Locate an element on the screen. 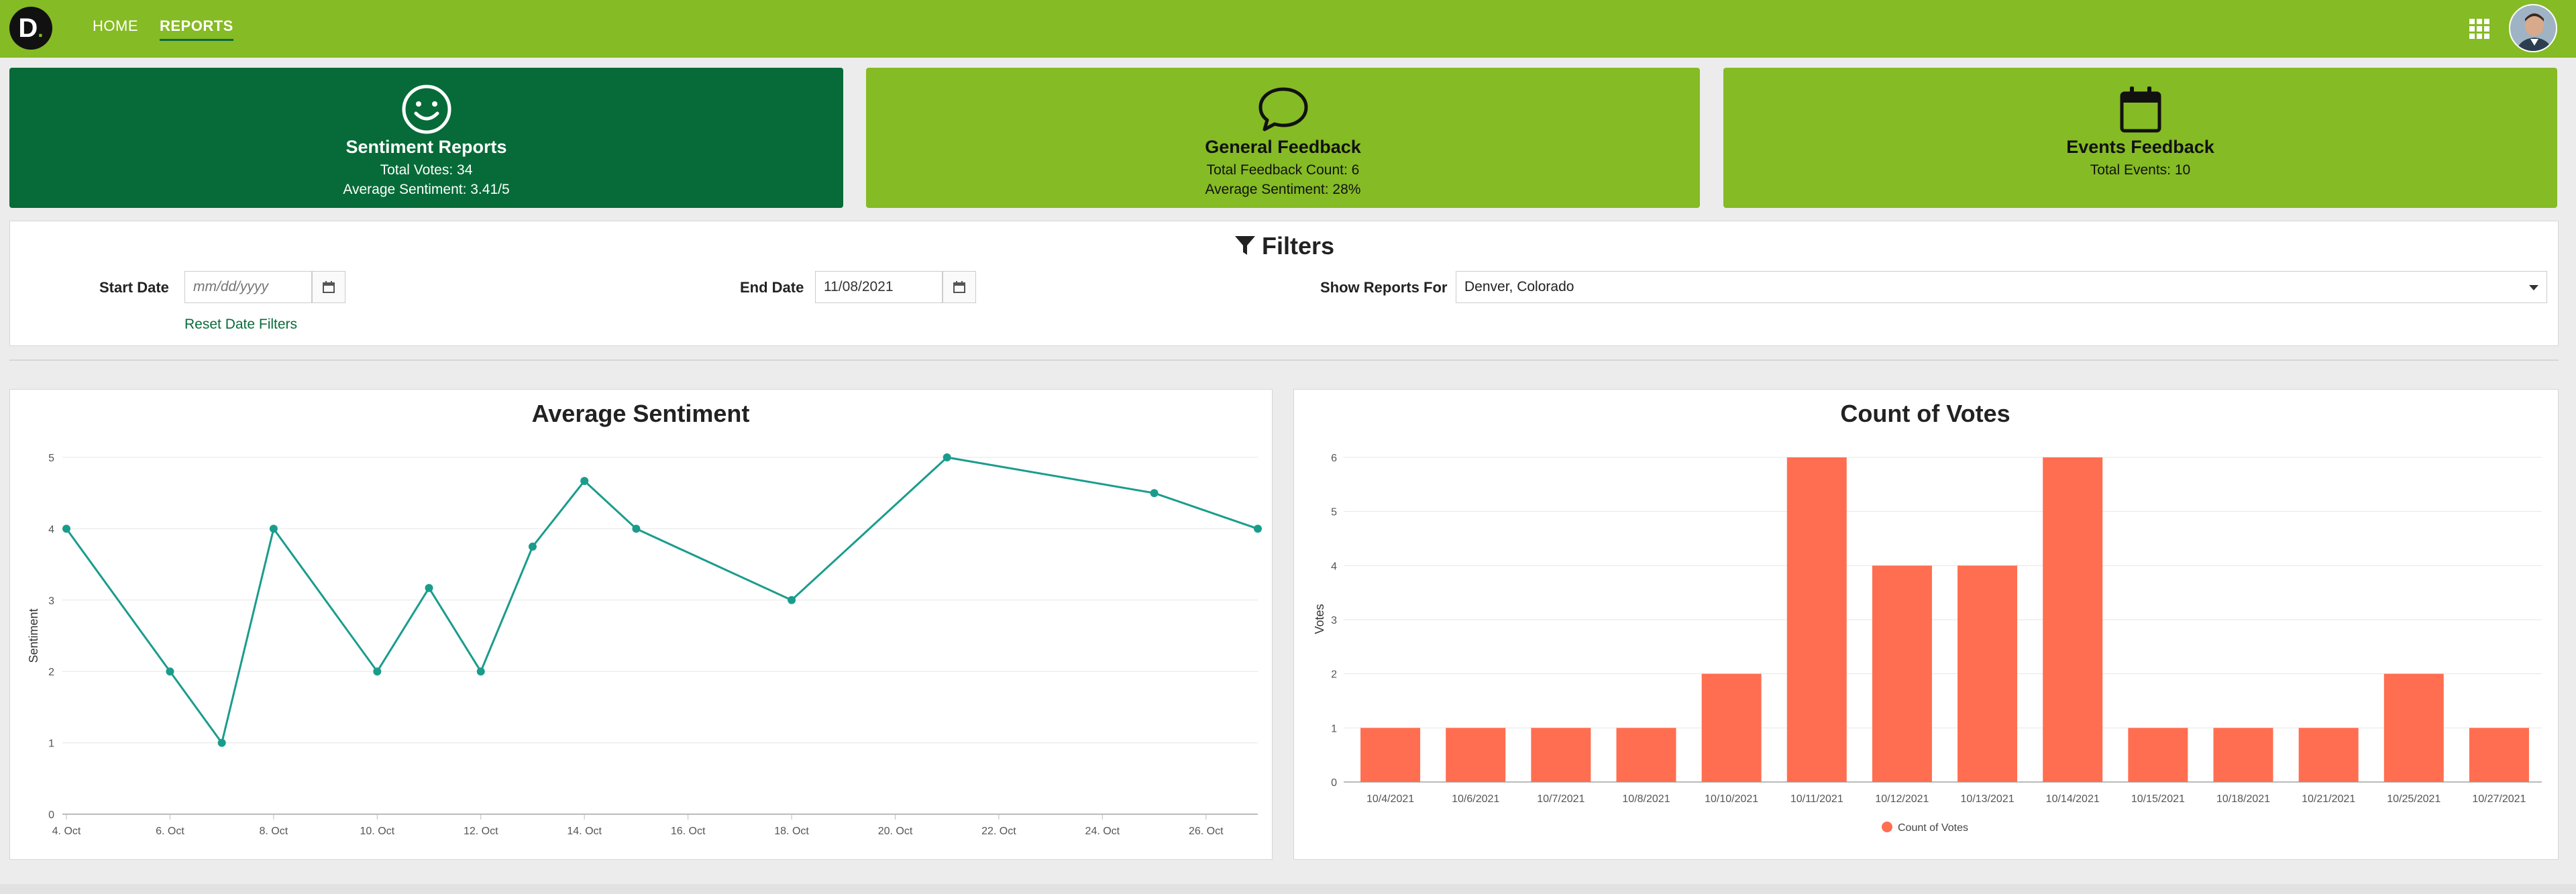 The height and width of the screenshot is (894, 2576). show-reports-for-label: Show Reports For is located at coordinates (1384, 288).